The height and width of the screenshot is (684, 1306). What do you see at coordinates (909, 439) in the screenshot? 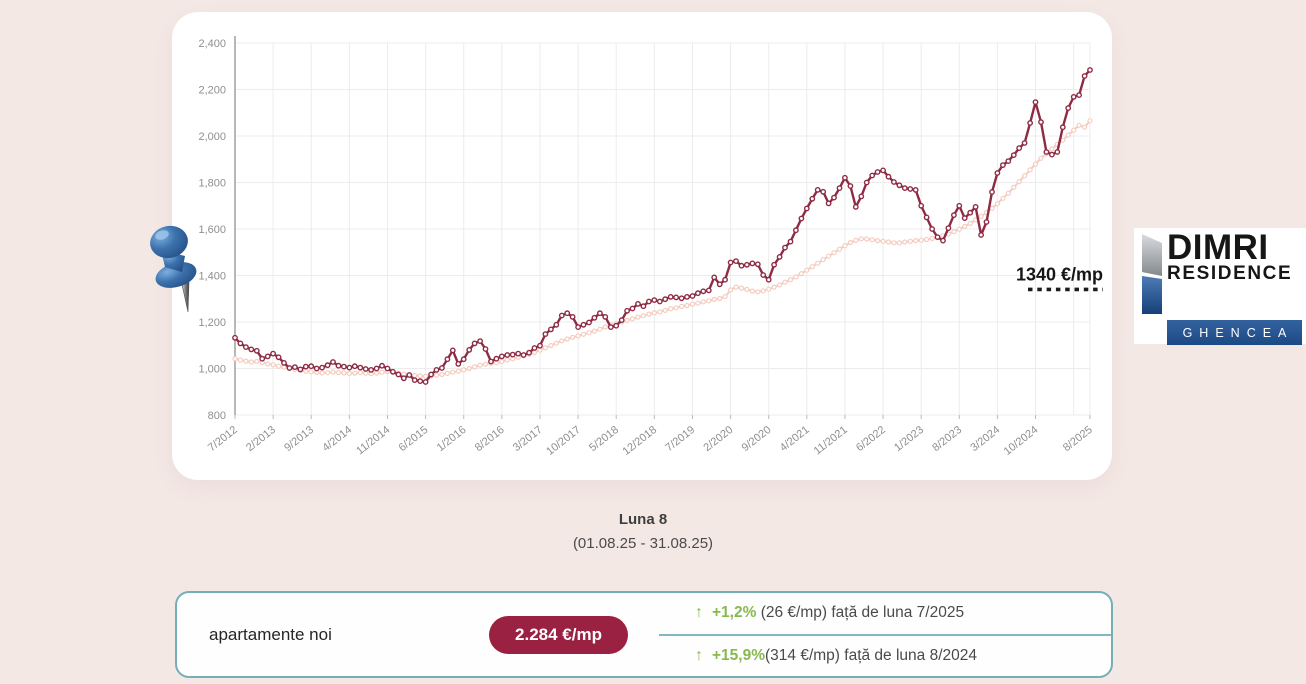
I see `svg-text: 1/2023` at bounding box center [909, 439].